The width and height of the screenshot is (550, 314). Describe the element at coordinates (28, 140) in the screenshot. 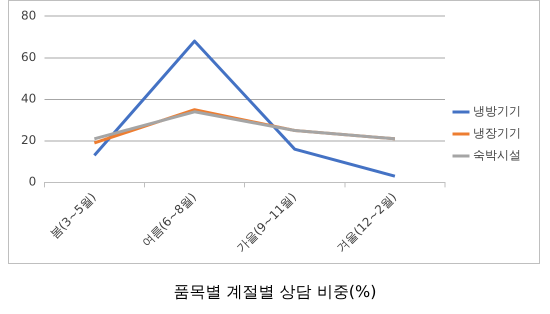

I see `y-tick-label: 20` at that location.